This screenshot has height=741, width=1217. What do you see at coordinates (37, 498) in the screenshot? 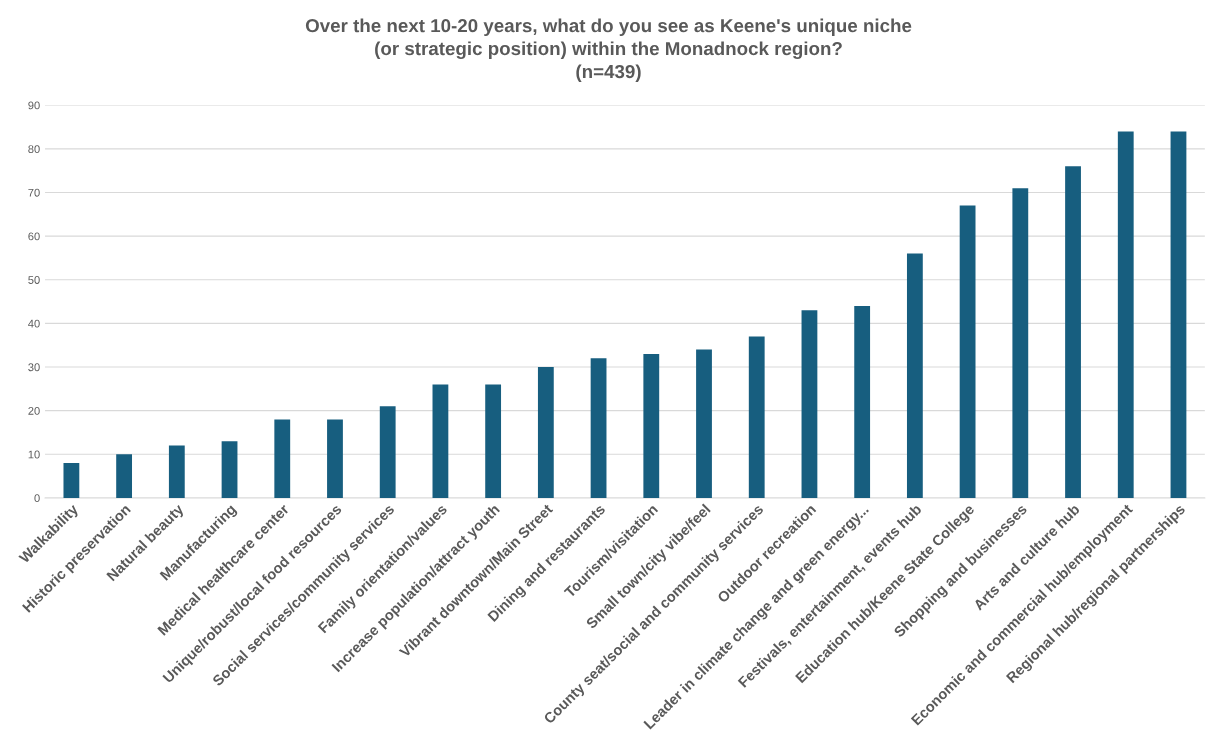
I see `y-tick-label: 0` at bounding box center [37, 498].